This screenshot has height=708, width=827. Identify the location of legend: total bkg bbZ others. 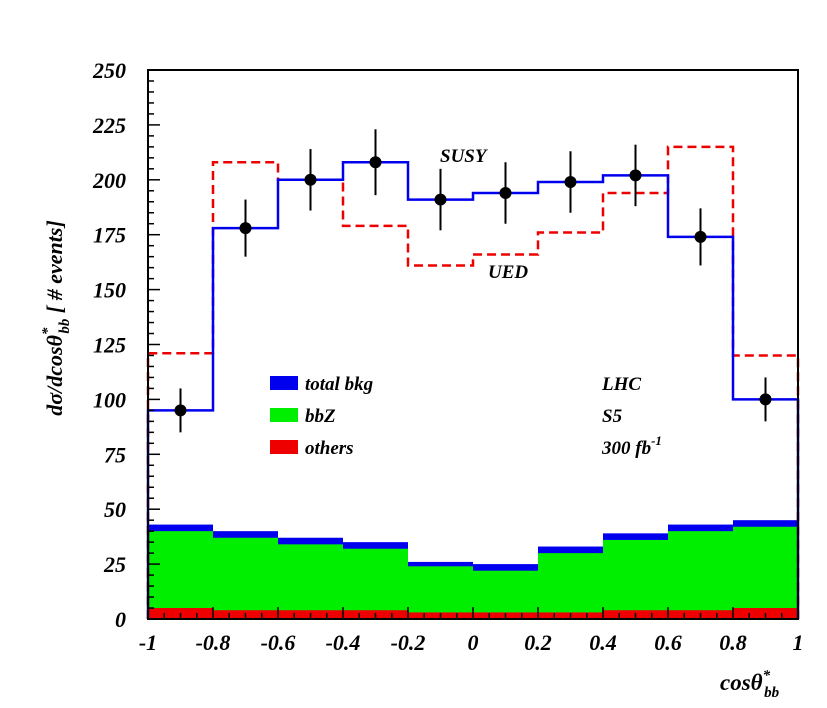
(321, 416).